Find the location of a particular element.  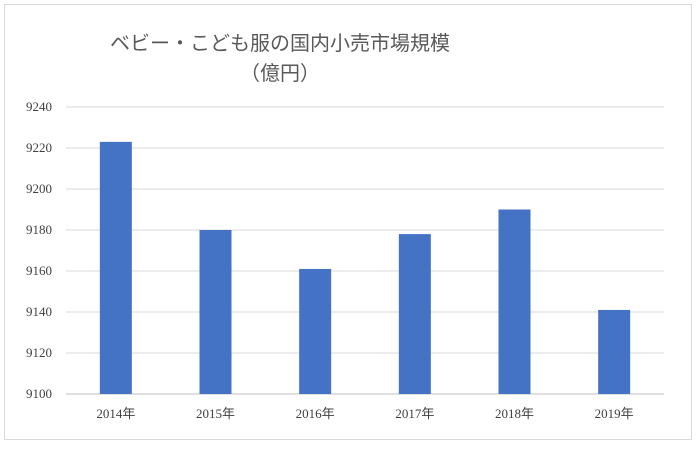

y-axis-ticks: 9100 9120 9140 9160 9180 9200 9220 9240 is located at coordinates (39, 250).